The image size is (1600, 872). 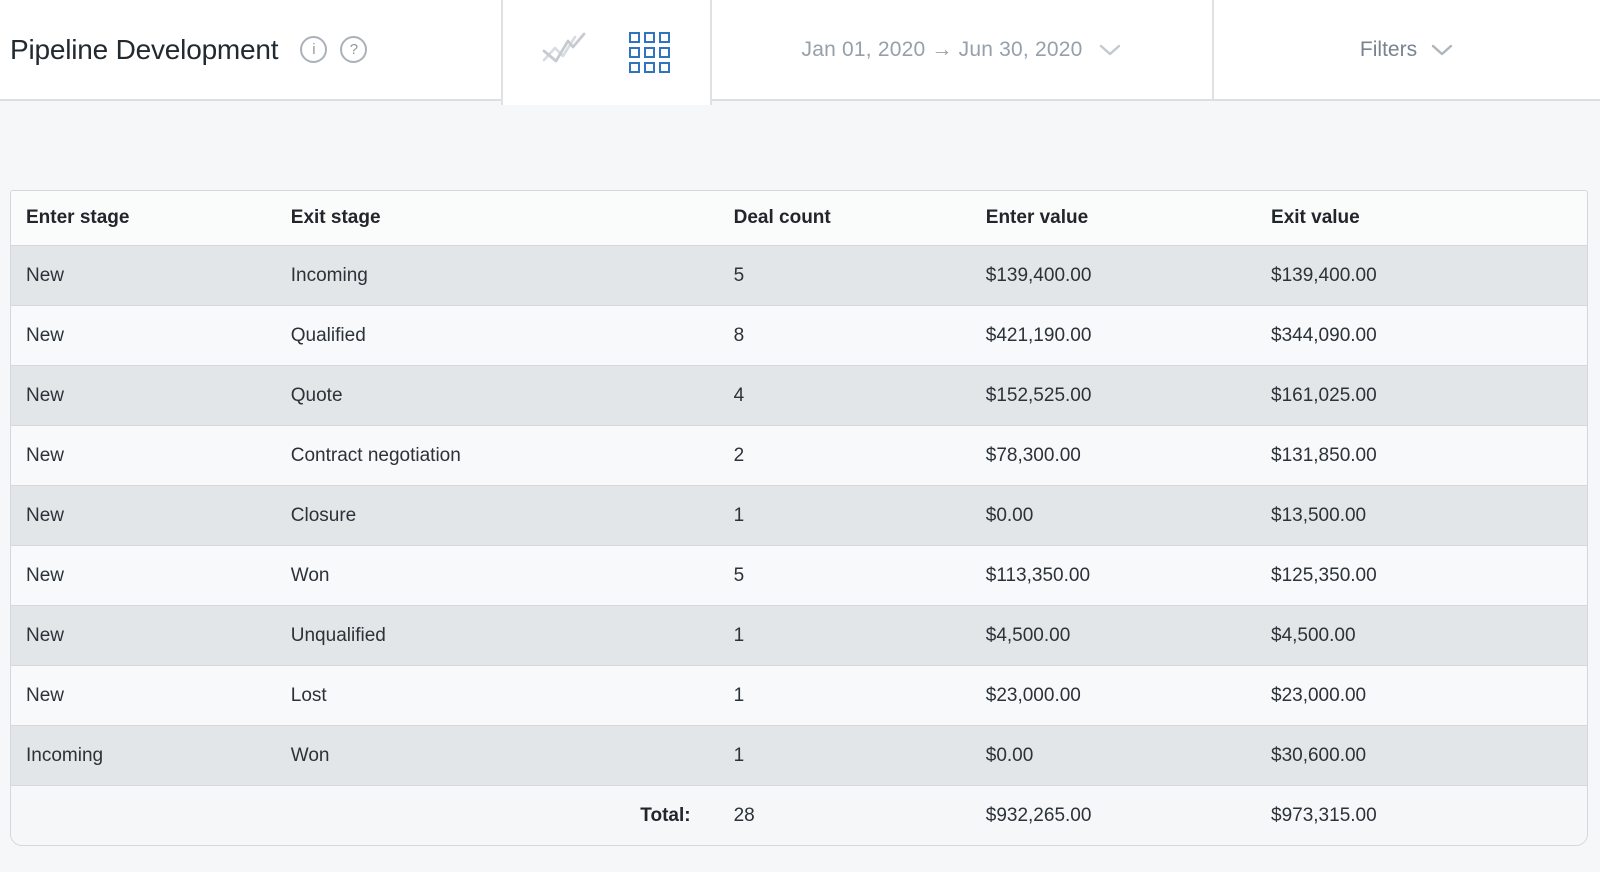 I want to click on cell-enter-value: $4,500.00, so click(x=1113, y=635).